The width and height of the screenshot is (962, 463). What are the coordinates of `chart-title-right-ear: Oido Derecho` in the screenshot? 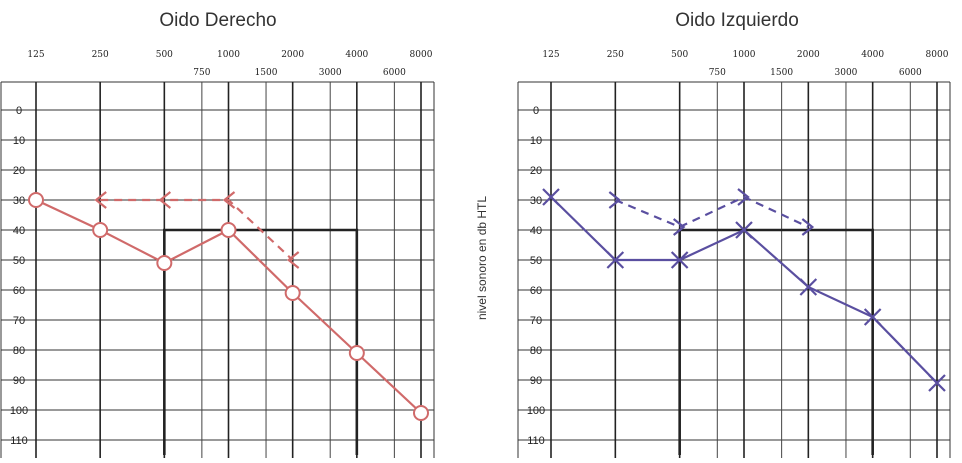 It's located at (217, 20).